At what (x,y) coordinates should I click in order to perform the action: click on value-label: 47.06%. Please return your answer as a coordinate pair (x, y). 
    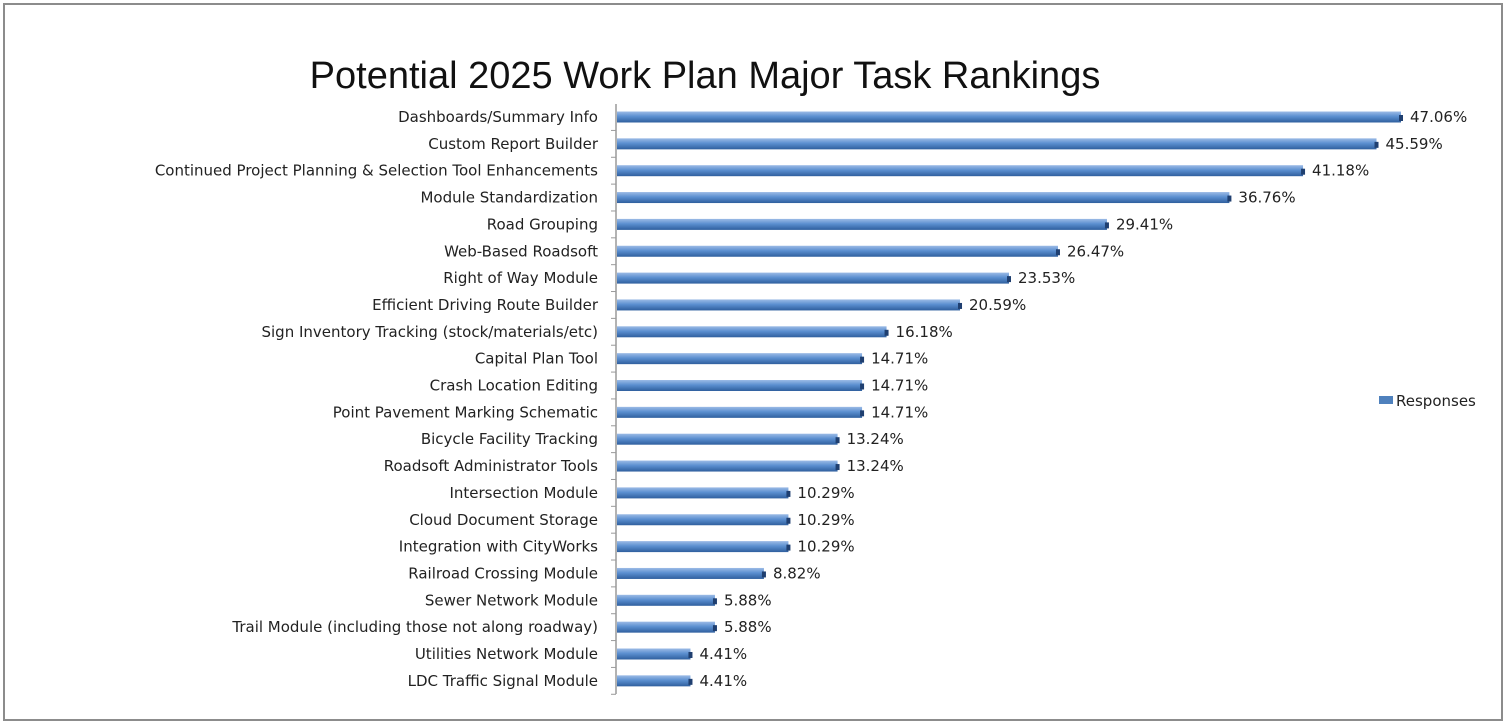
    Looking at the image, I should click on (1438, 117).